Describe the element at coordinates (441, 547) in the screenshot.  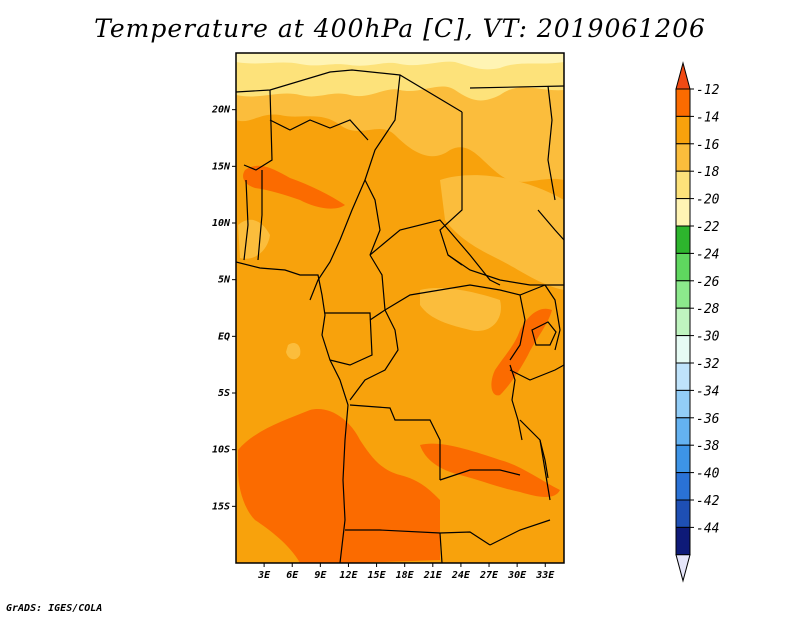
I see `border-namibia-south` at that location.